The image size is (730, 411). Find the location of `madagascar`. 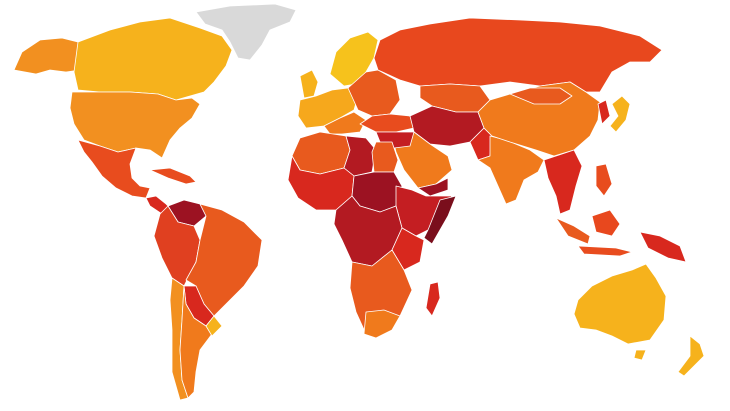

madagascar is located at coordinates (433, 299).